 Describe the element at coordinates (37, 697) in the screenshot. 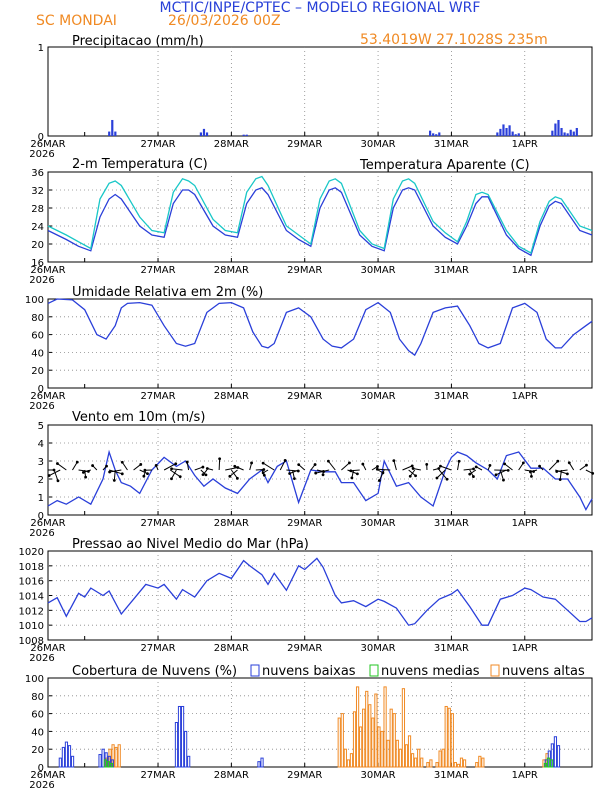

I see `clouds-y-label: 80` at that location.